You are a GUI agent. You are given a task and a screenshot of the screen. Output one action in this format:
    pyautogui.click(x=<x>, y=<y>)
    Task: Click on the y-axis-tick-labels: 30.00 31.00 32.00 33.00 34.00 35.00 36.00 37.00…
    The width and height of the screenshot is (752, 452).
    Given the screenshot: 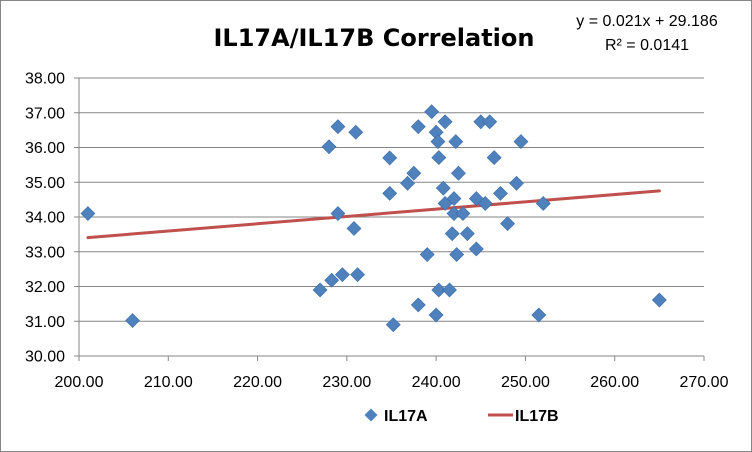 What is the action you would take?
    pyautogui.click(x=45, y=218)
    